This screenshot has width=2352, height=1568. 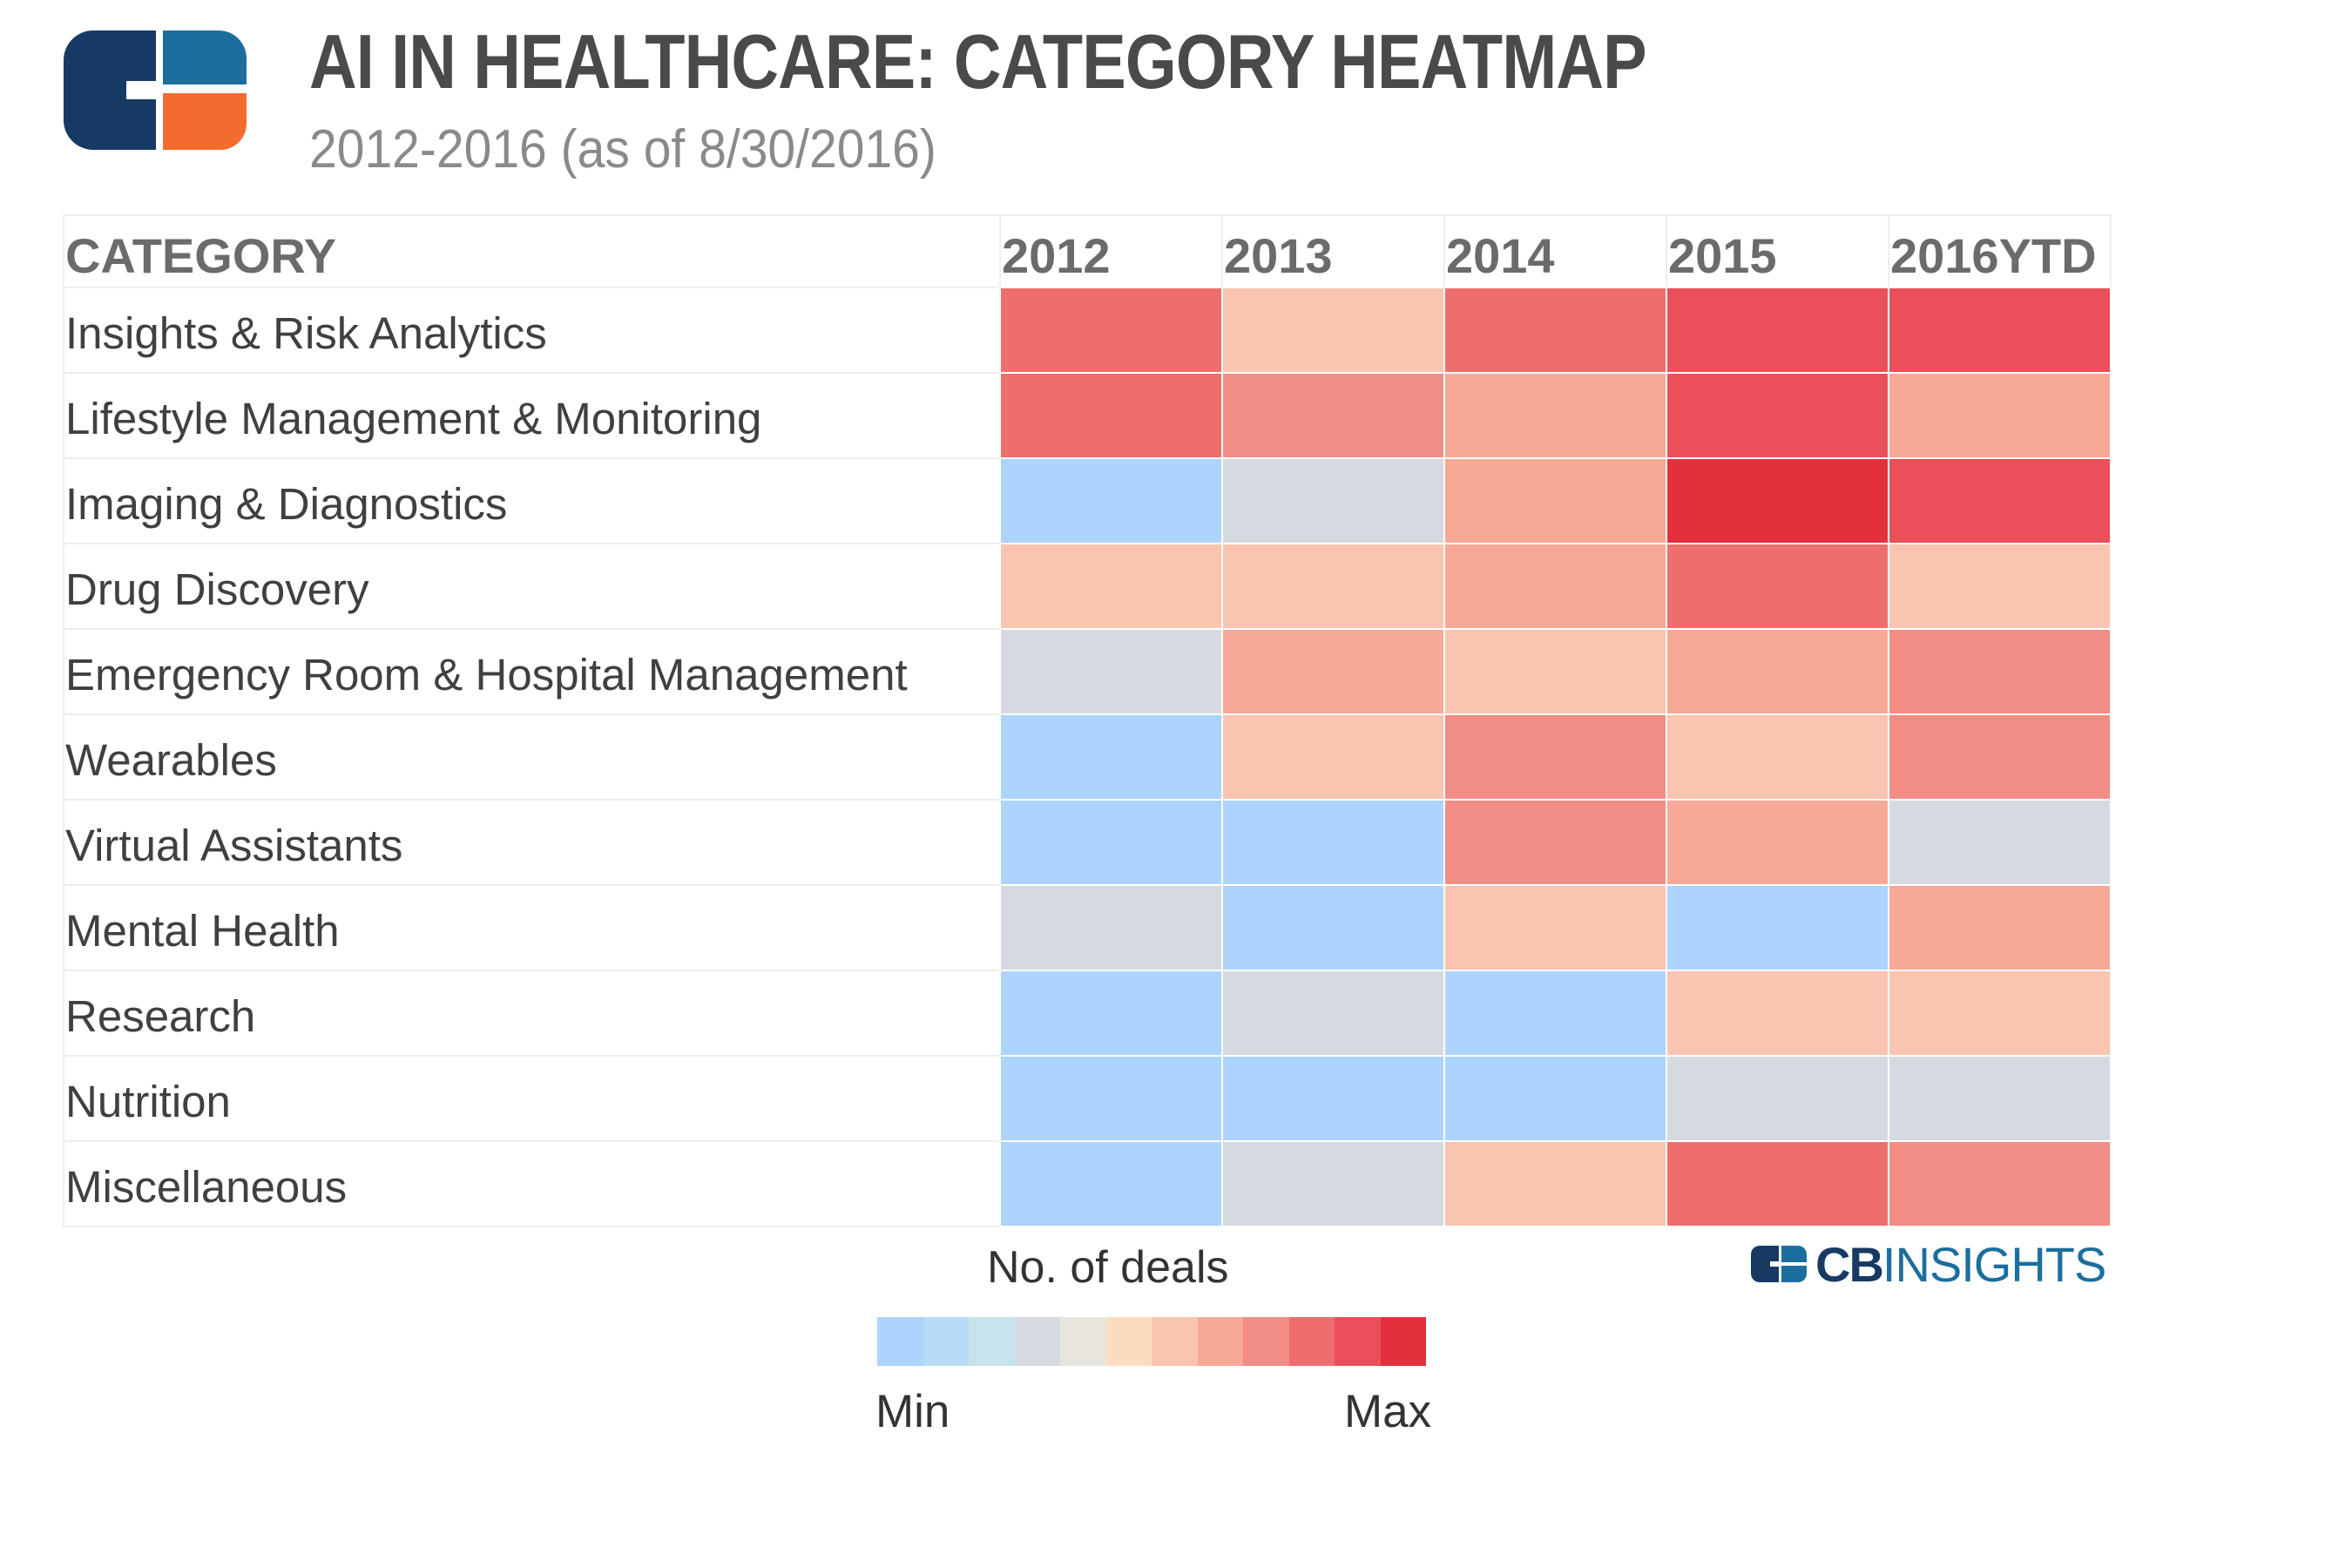 I want to click on row-label: Emergency Room & Hospital Management, so click(x=486, y=675).